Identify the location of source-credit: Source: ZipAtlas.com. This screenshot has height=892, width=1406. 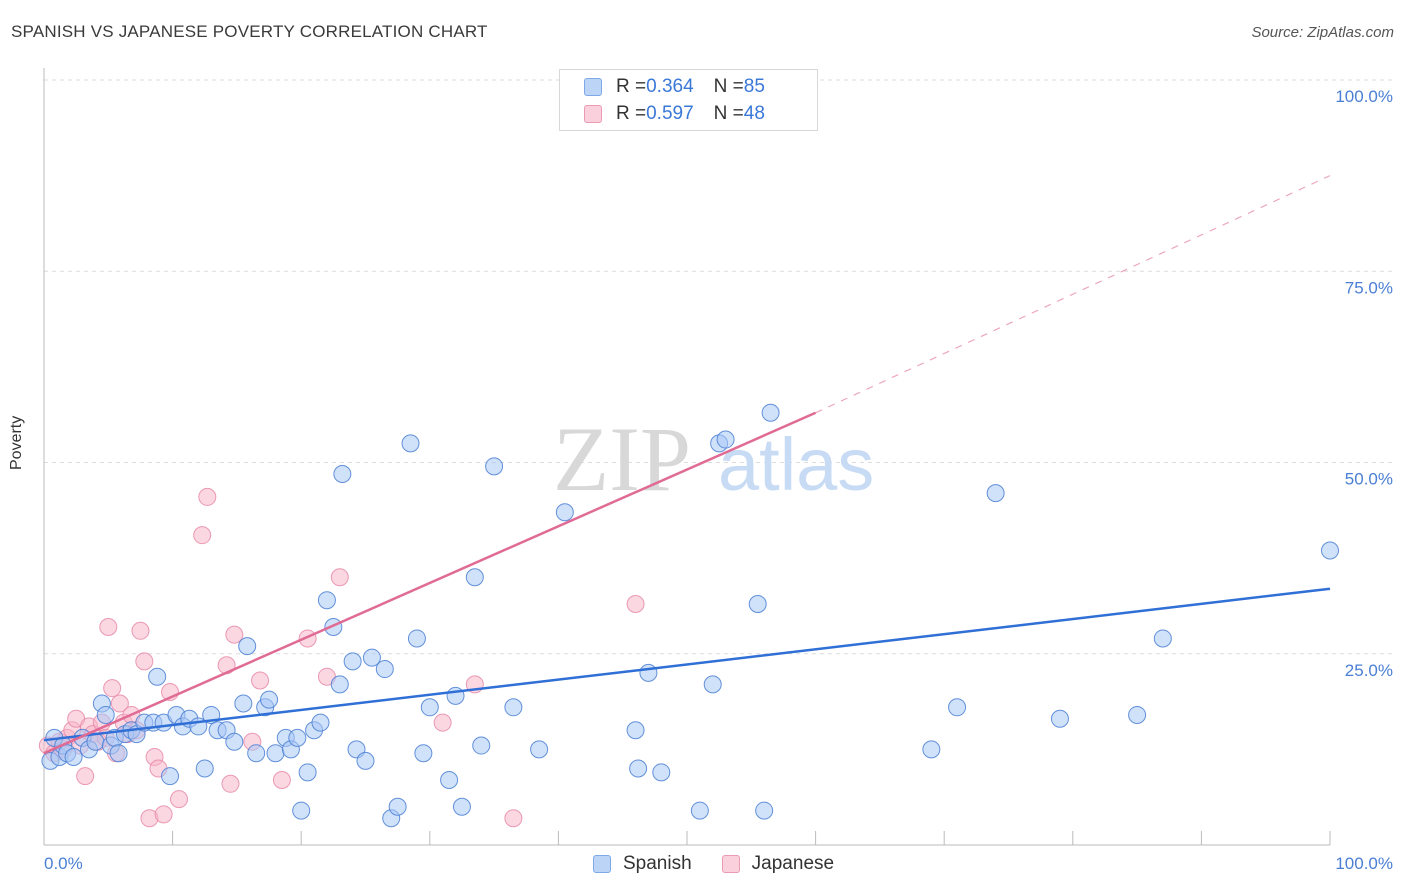
(1322, 32).